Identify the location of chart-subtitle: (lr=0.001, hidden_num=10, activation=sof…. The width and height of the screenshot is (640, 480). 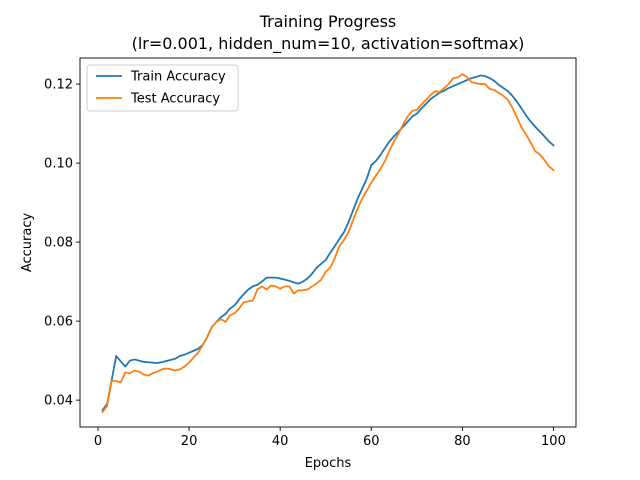
(328, 44).